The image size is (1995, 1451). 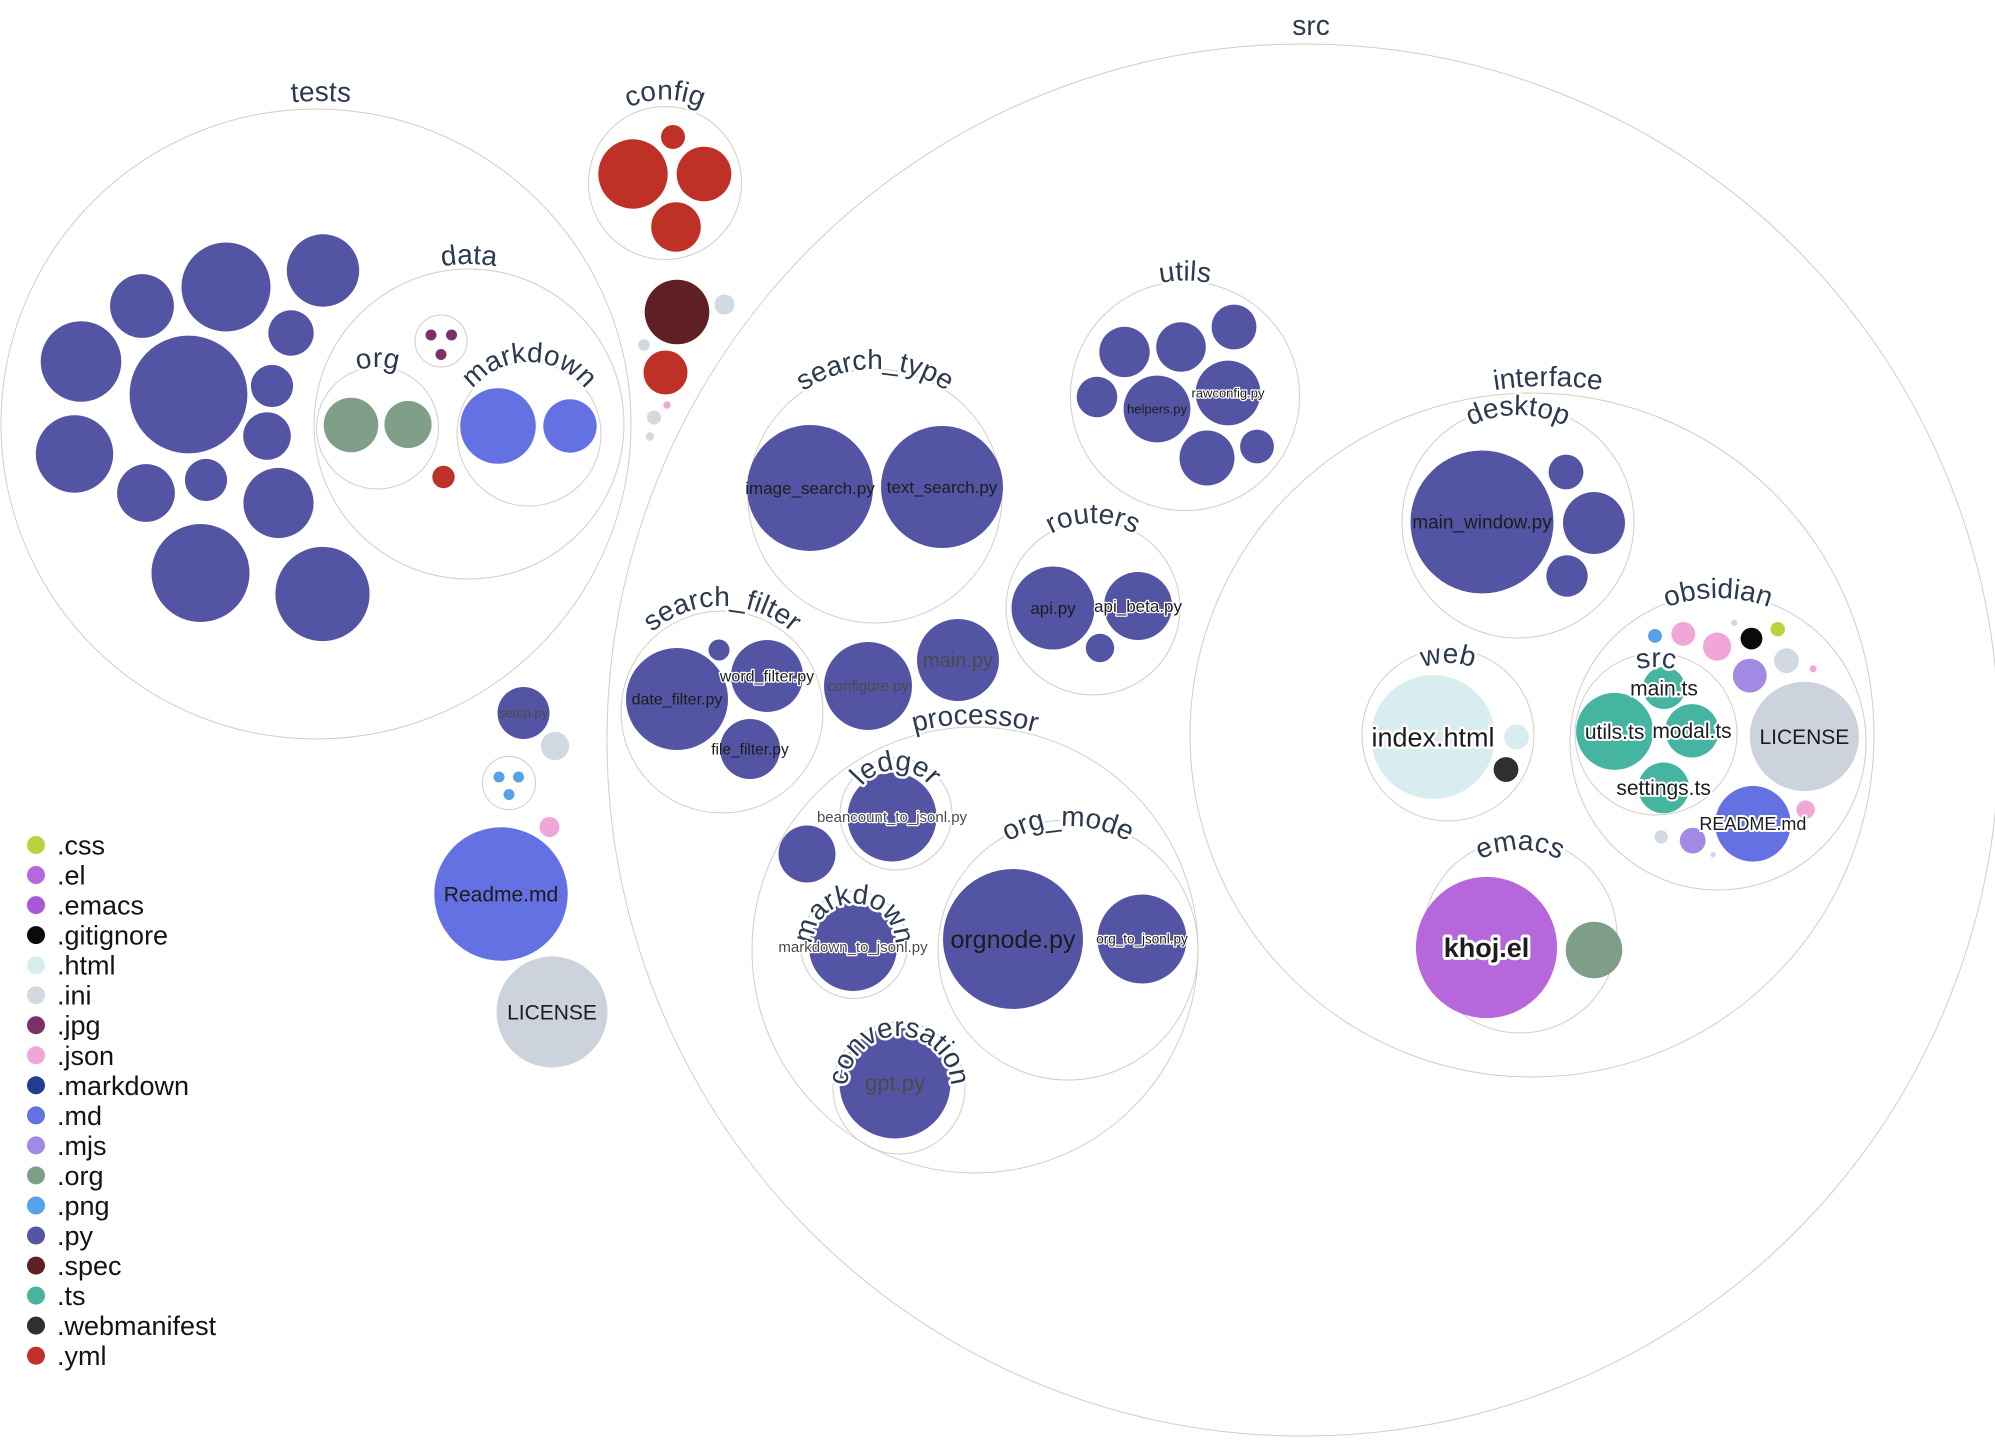 What do you see at coordinates (1691, 731) in the screenshot?
I see `svg-text: modal.ts` at bounding box center [1691, 731].